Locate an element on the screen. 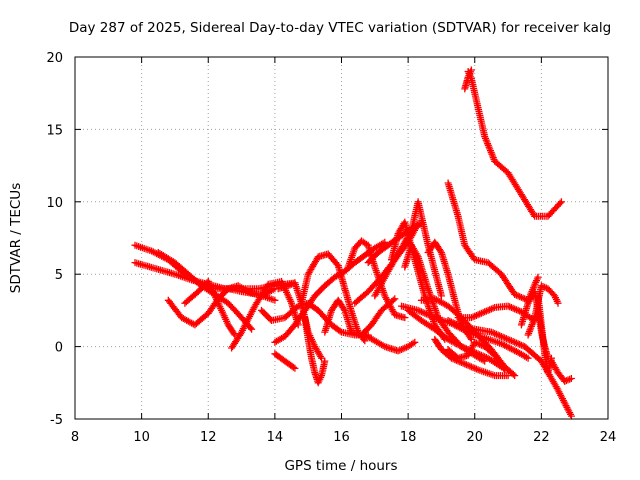 Image resolution: width=640 pixels, height=480 pixels. x-tick-label: 10 is located at coordinates (141, 437).